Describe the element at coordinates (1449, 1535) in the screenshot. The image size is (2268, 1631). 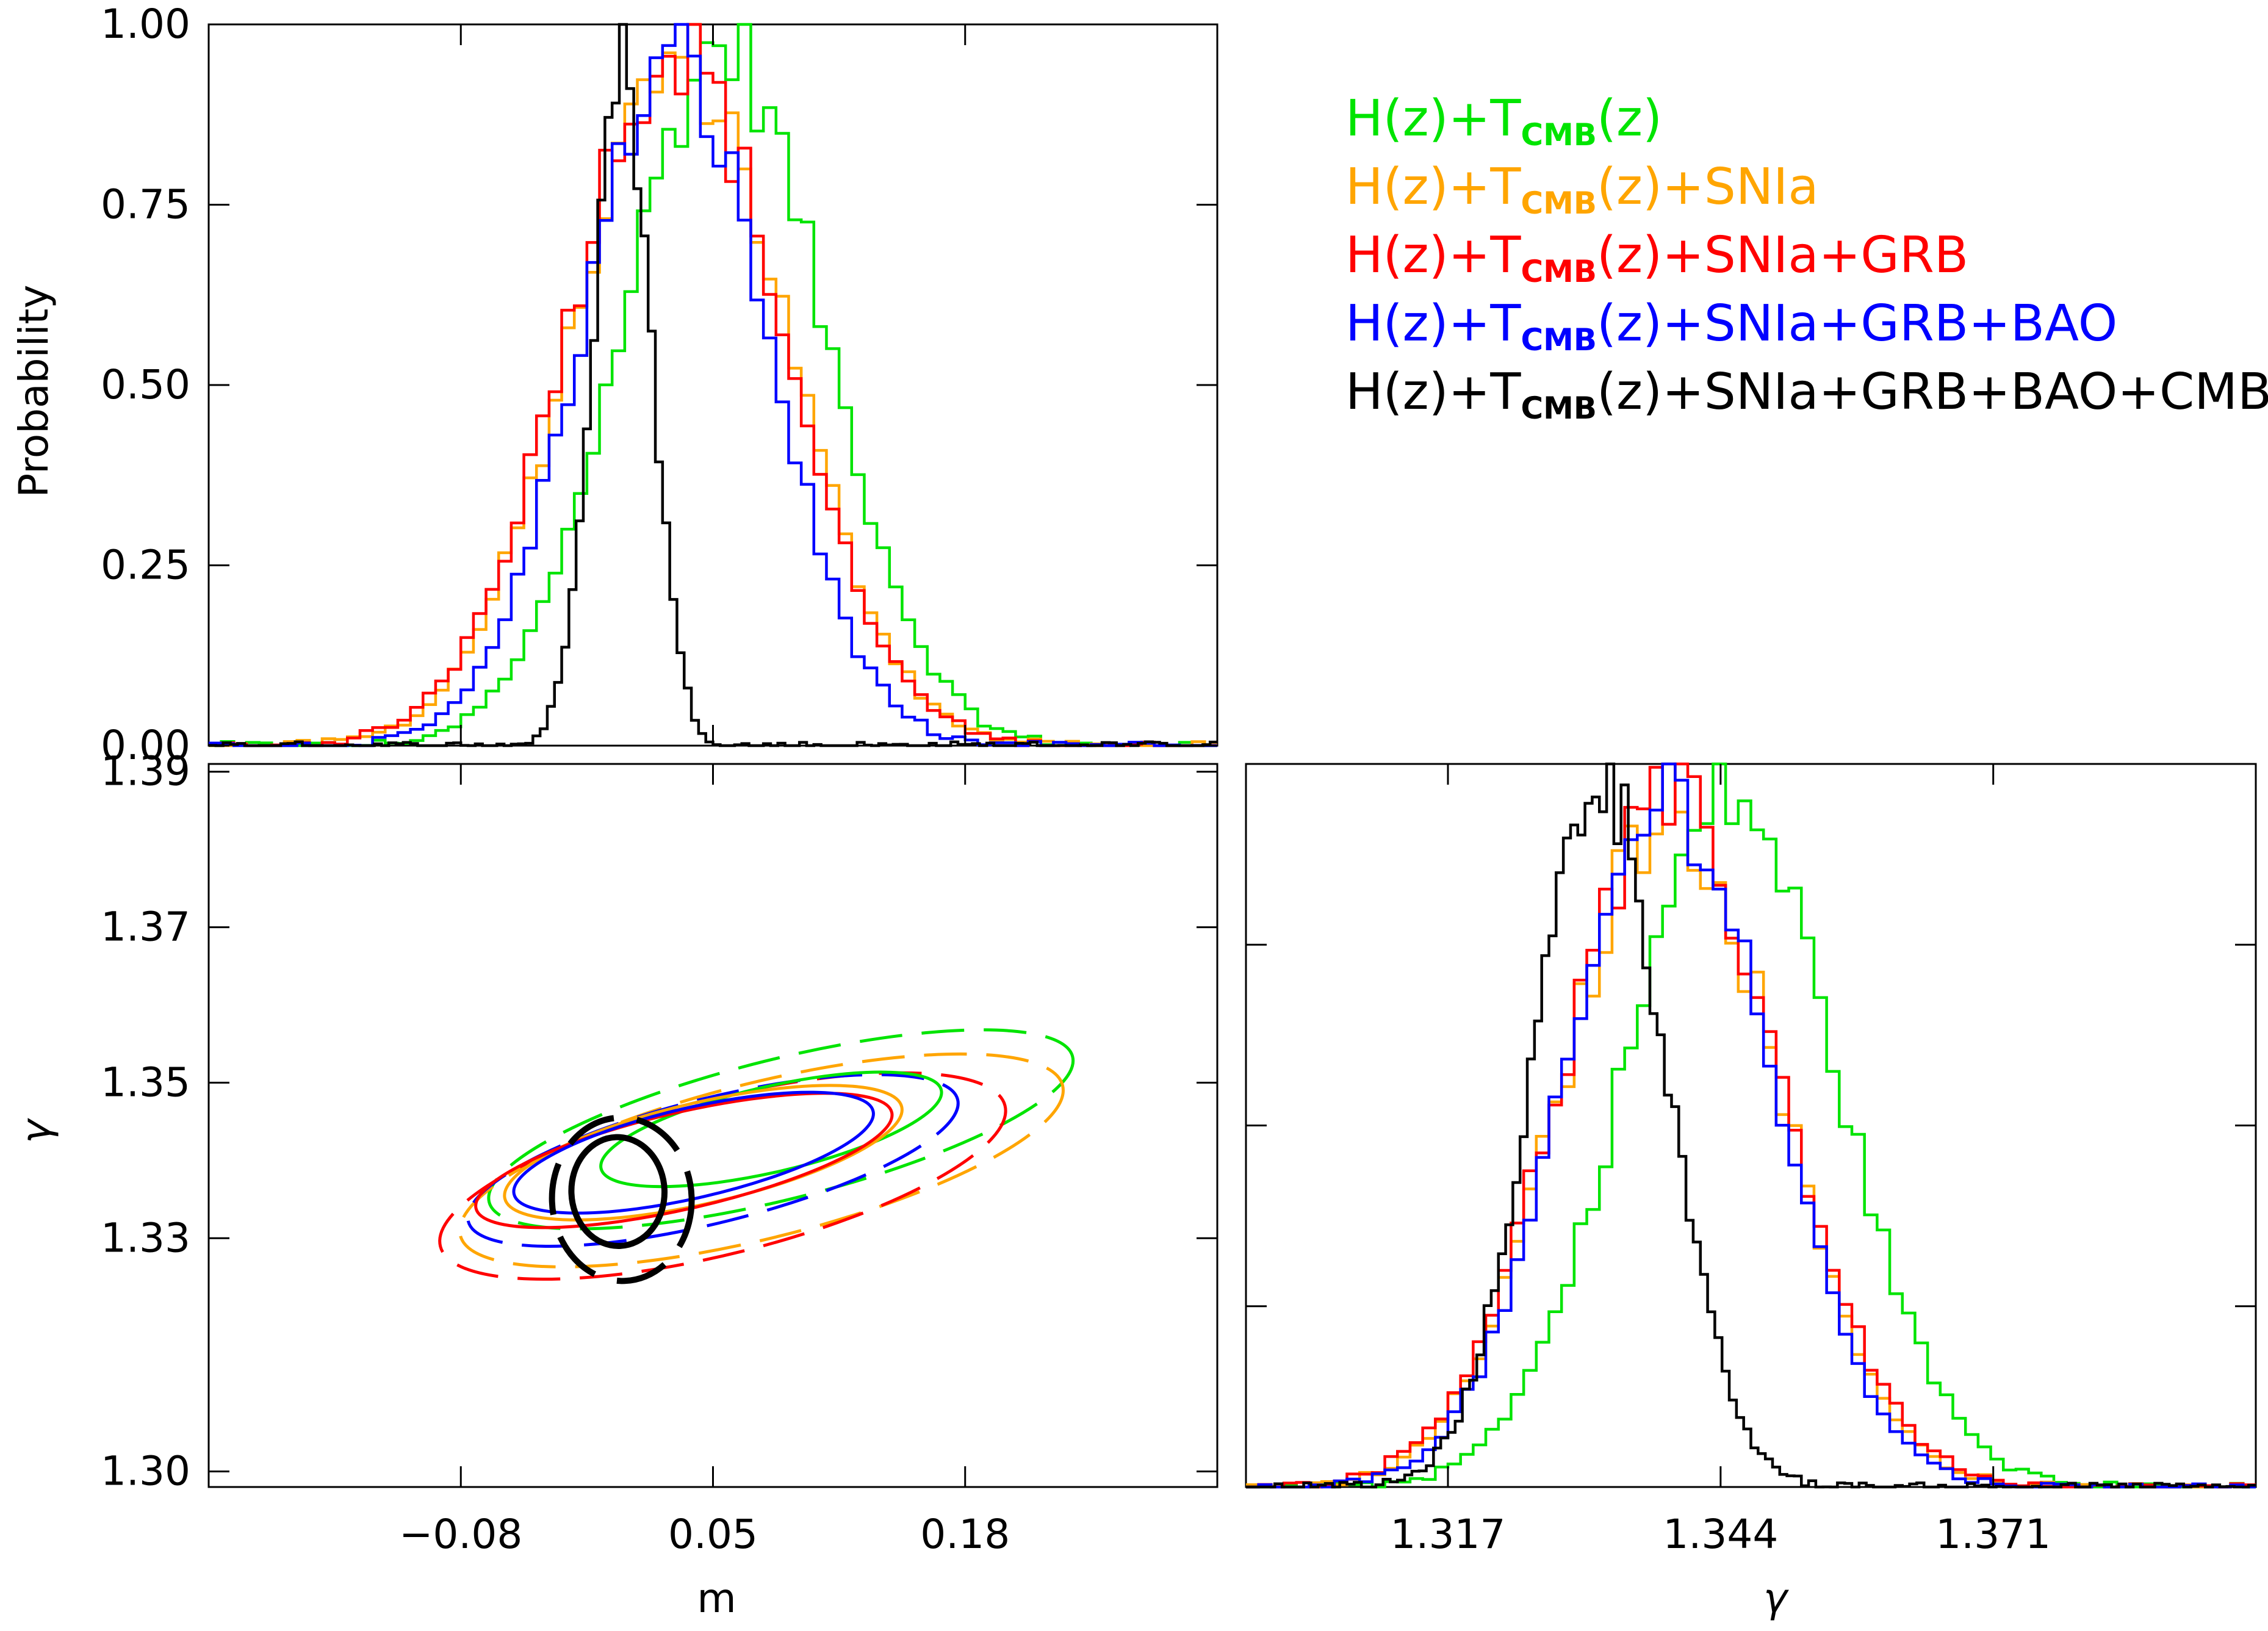
I see `gamma-posterior-xtick-label: 1.317` at that location.